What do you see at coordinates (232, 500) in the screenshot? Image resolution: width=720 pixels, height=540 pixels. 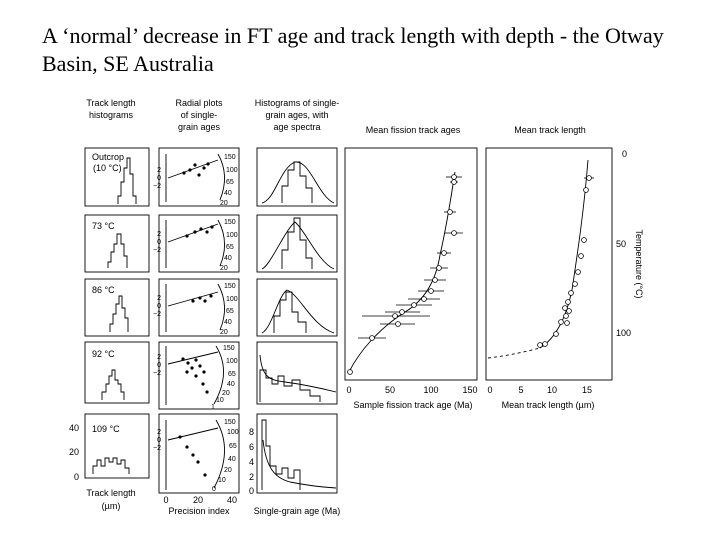 I see `precision-tick: 40` at bounding box center [232, 500].